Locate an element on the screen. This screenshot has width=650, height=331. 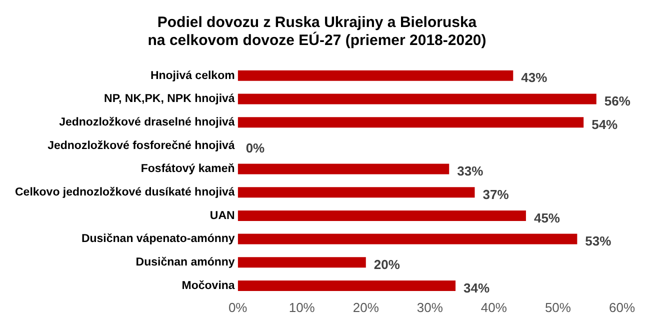
x-tick-label: 10% is located at coordinates (302, 307).